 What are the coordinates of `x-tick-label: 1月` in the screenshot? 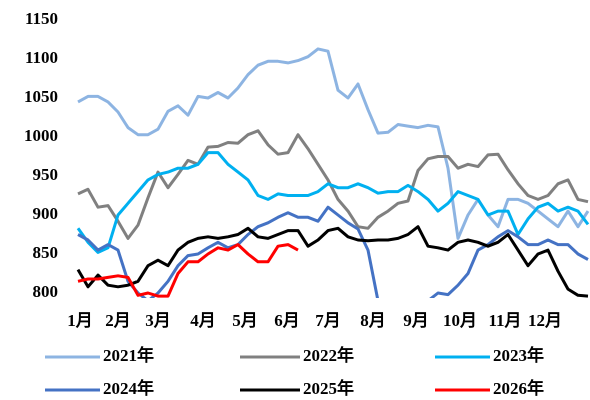 It's located at (80, 320).